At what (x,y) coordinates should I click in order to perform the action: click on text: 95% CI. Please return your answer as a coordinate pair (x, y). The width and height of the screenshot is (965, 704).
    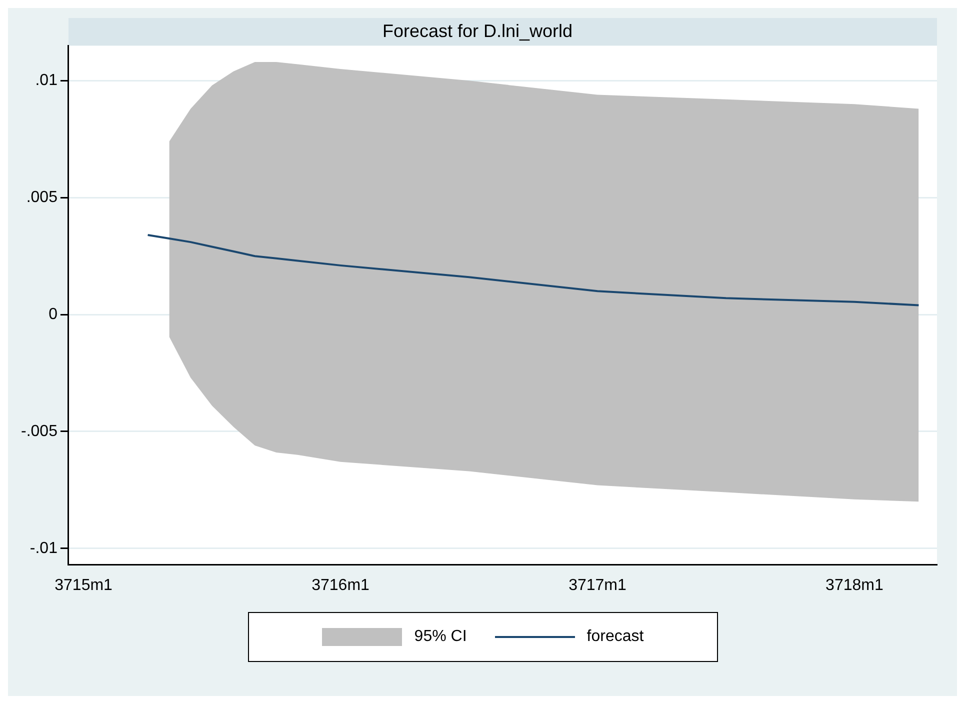
    Looking at the image, I should click on (440, 637).